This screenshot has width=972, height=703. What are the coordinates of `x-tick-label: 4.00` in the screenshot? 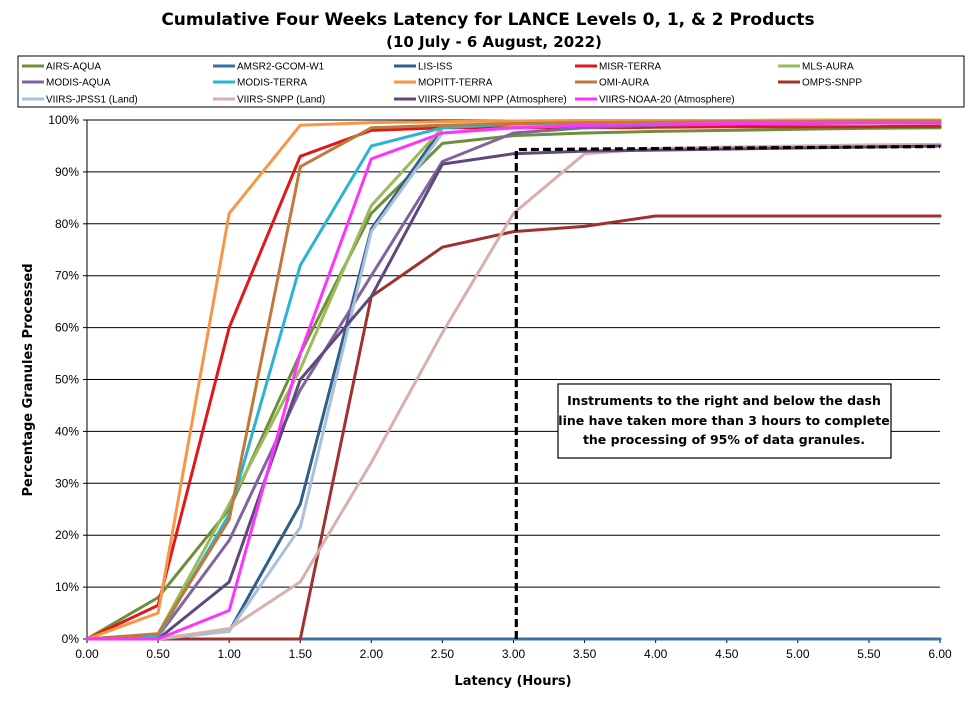 It's located at (656, 654).